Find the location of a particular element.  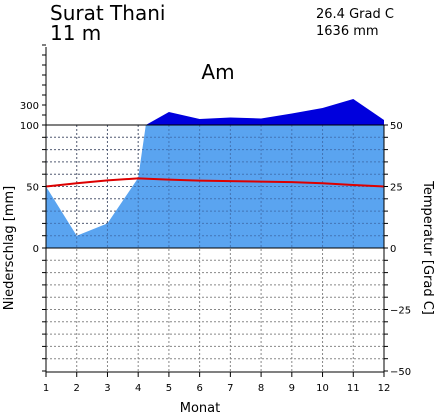

x-tick-label: 9 is located at coordinates (292, 388).